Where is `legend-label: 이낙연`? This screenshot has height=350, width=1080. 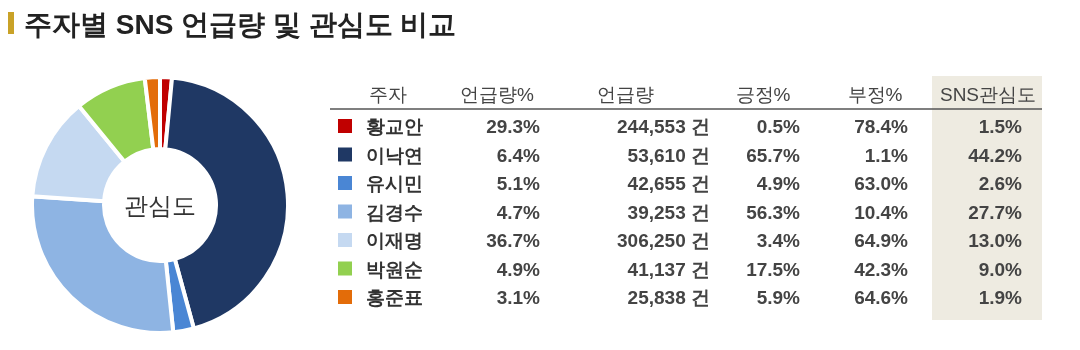 legend-label: 이낙연 is located at coordinates (394, 155).